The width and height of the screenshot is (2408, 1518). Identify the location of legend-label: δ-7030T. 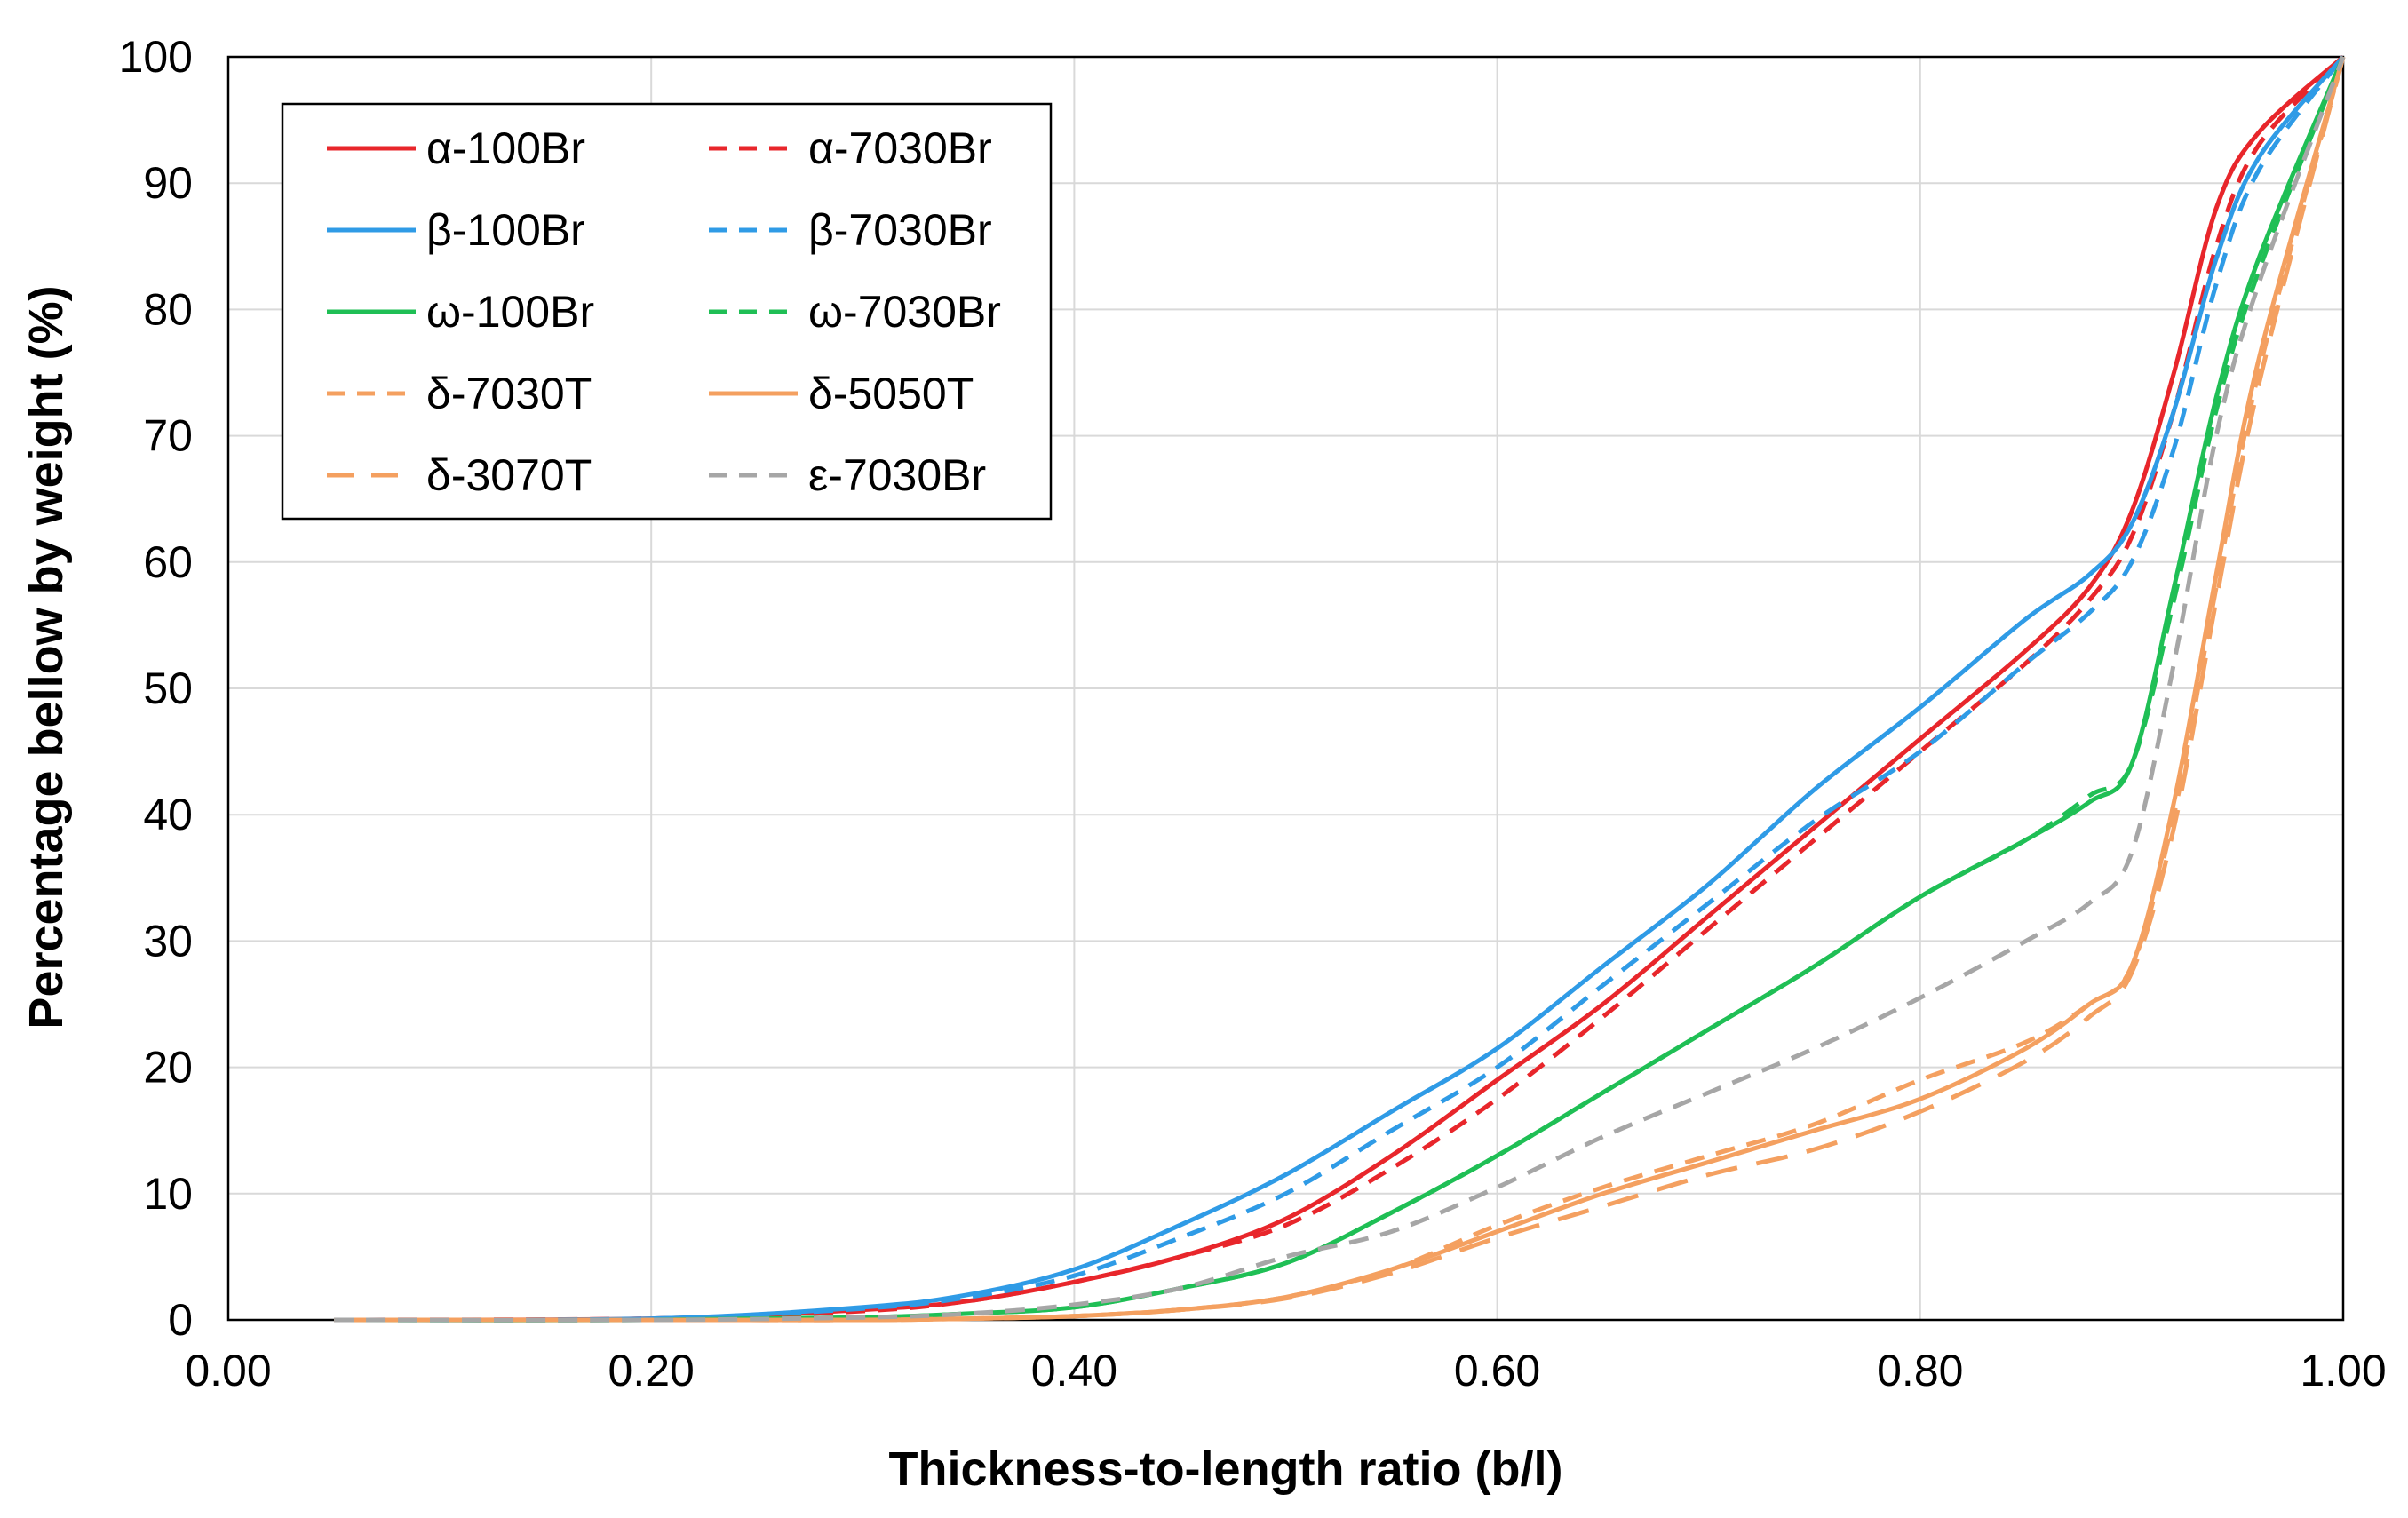
(509, 393).